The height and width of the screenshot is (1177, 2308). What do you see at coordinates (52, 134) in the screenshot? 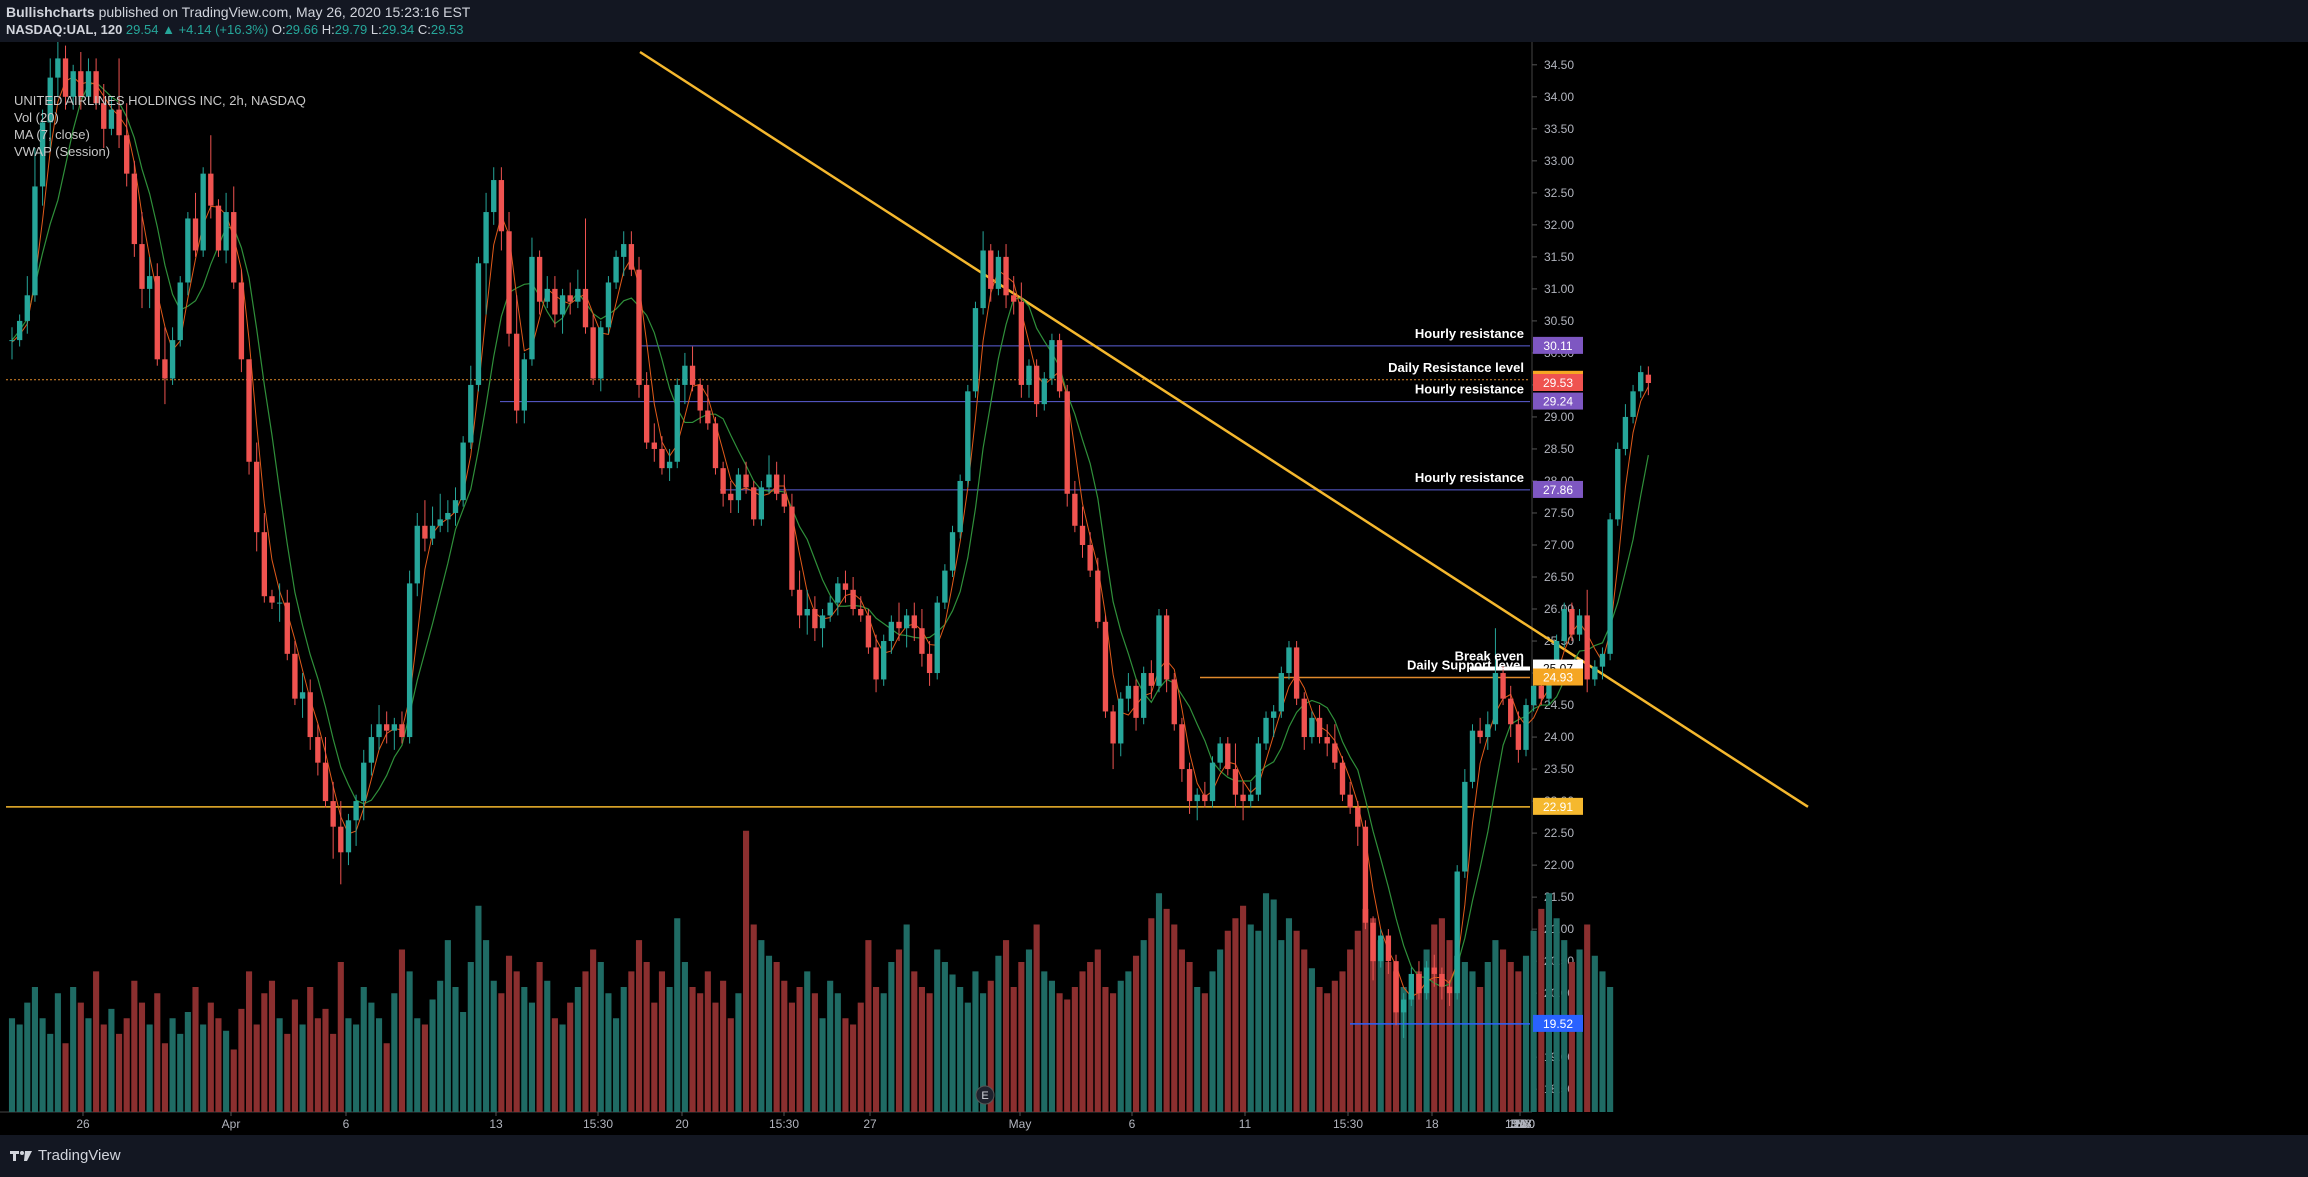
I see `legend-ma: MA (7, close)` at bounding box center [52, 134].